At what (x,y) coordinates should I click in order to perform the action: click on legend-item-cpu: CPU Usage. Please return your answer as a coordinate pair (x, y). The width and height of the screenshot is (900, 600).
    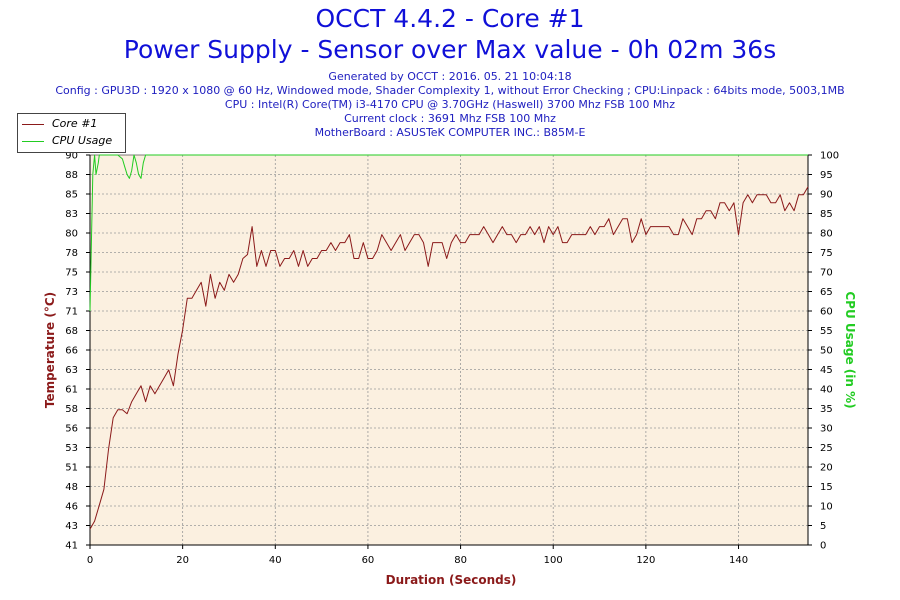
    Looking at the image, I should click on (67, 141).